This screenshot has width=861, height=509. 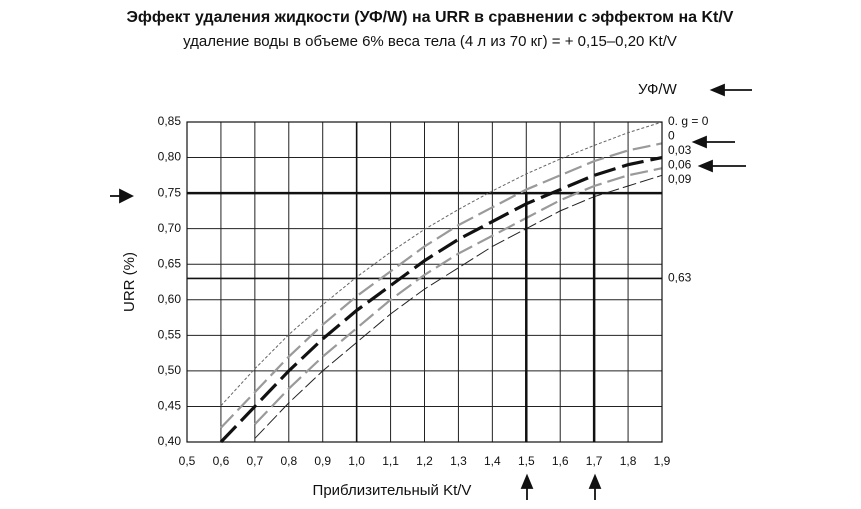 What do you see at coordinates (688, 121) in the screenshot?
I see `series-label: 0. g = 0` at bounding box center [688, 121].